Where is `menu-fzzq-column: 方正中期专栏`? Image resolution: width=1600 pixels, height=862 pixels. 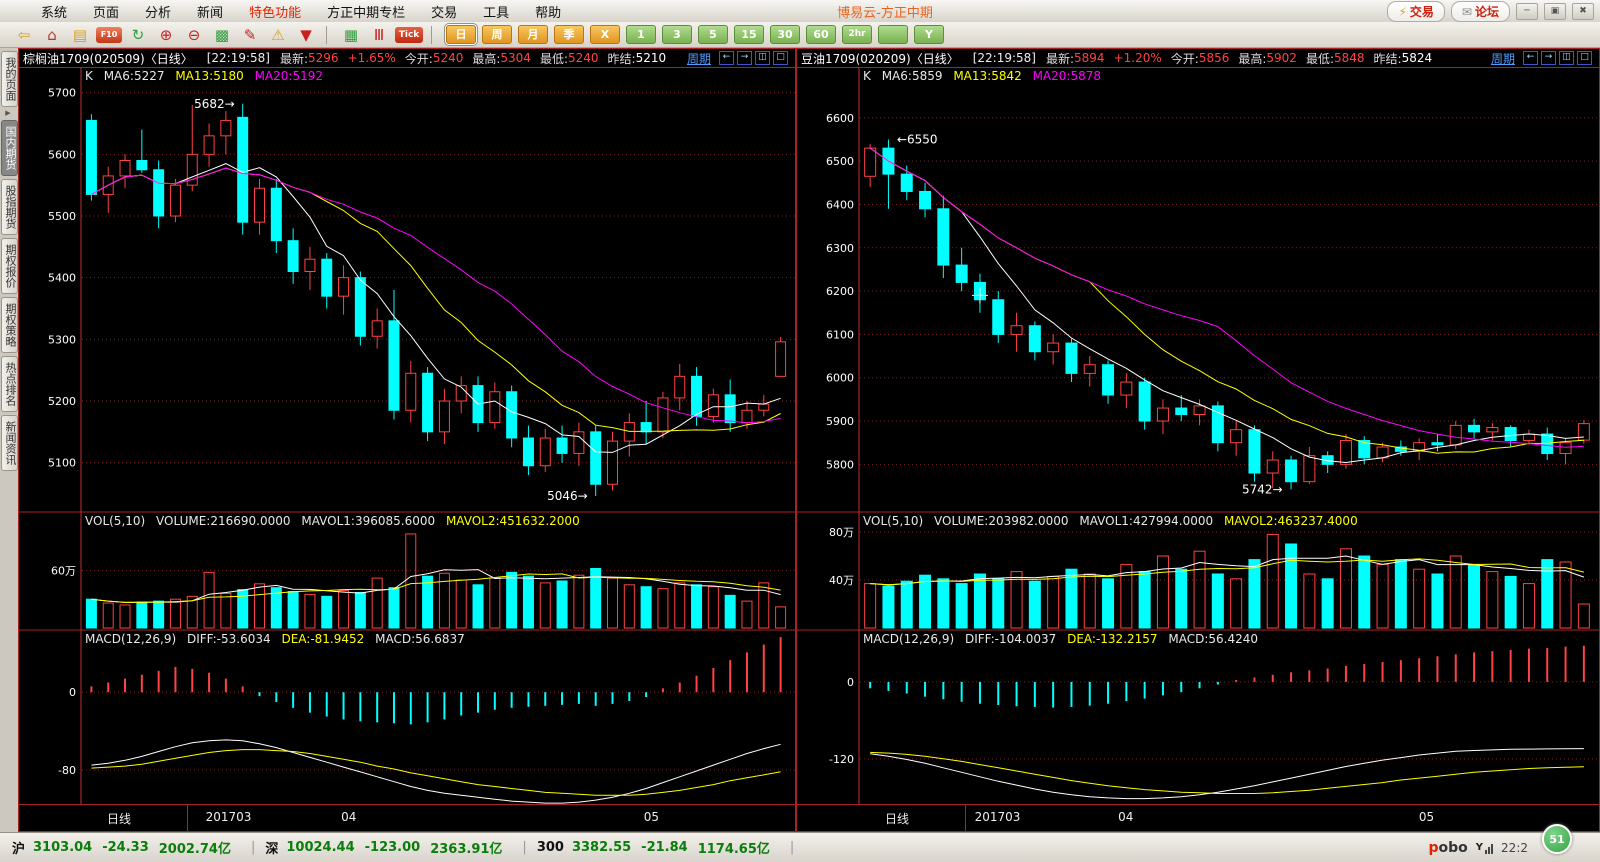 menu-fzzq-column: 方正中期专栏 is located at coordinates (366, 13).